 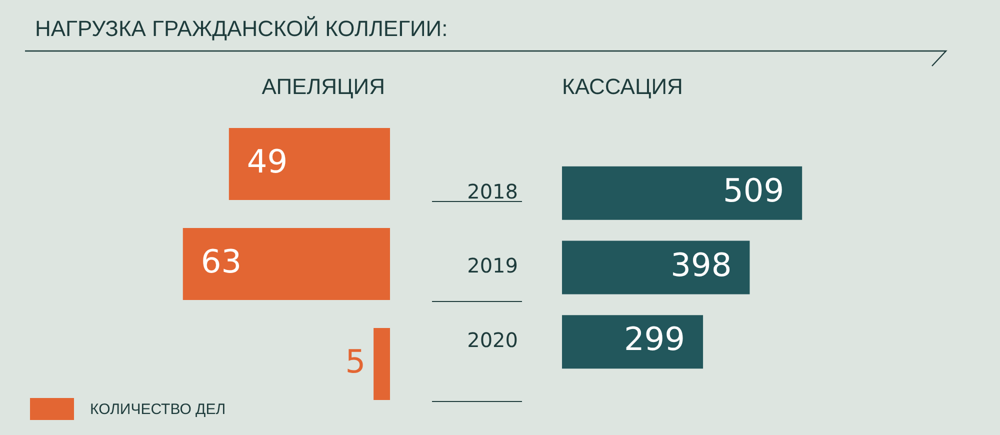 I want to click on y-tick-label: 2018, so click(x=492, y=191).